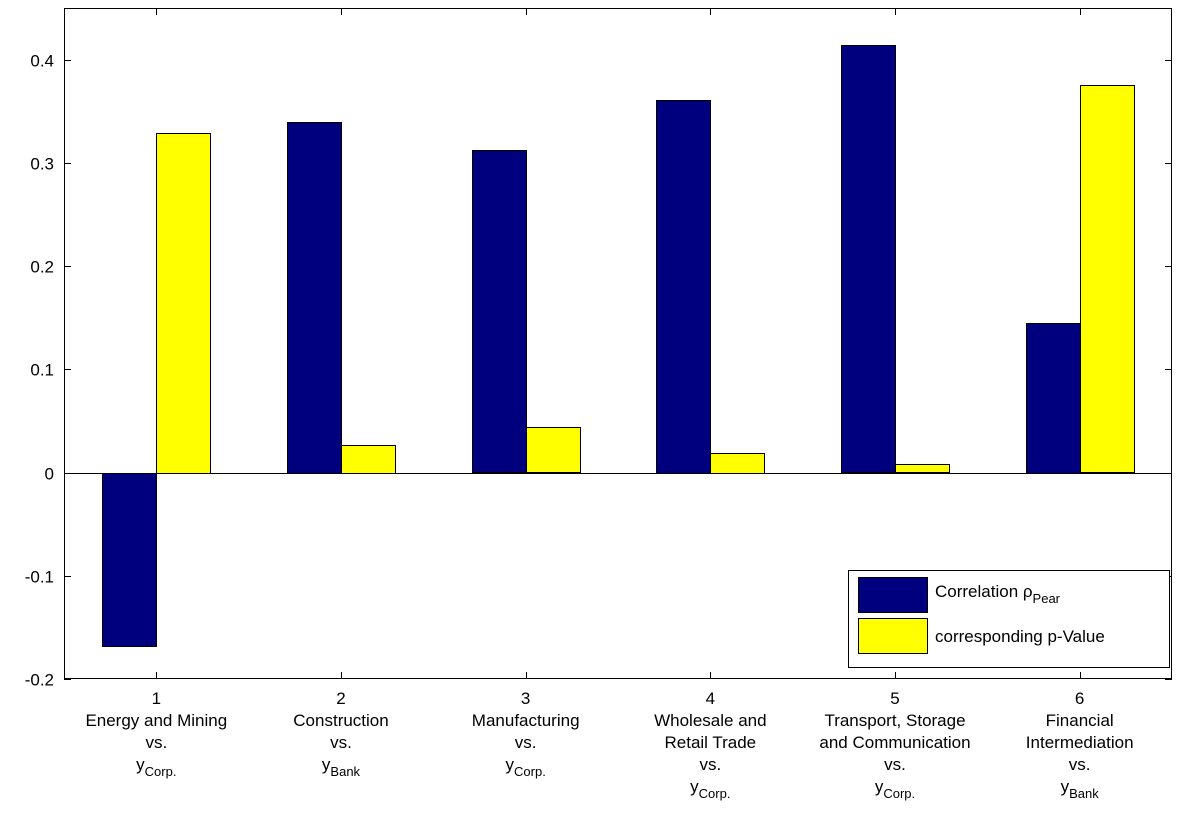 The height and width of the screenshot is (824, 1186). I want to click on bar-series1-cat4, so click(683, 287).